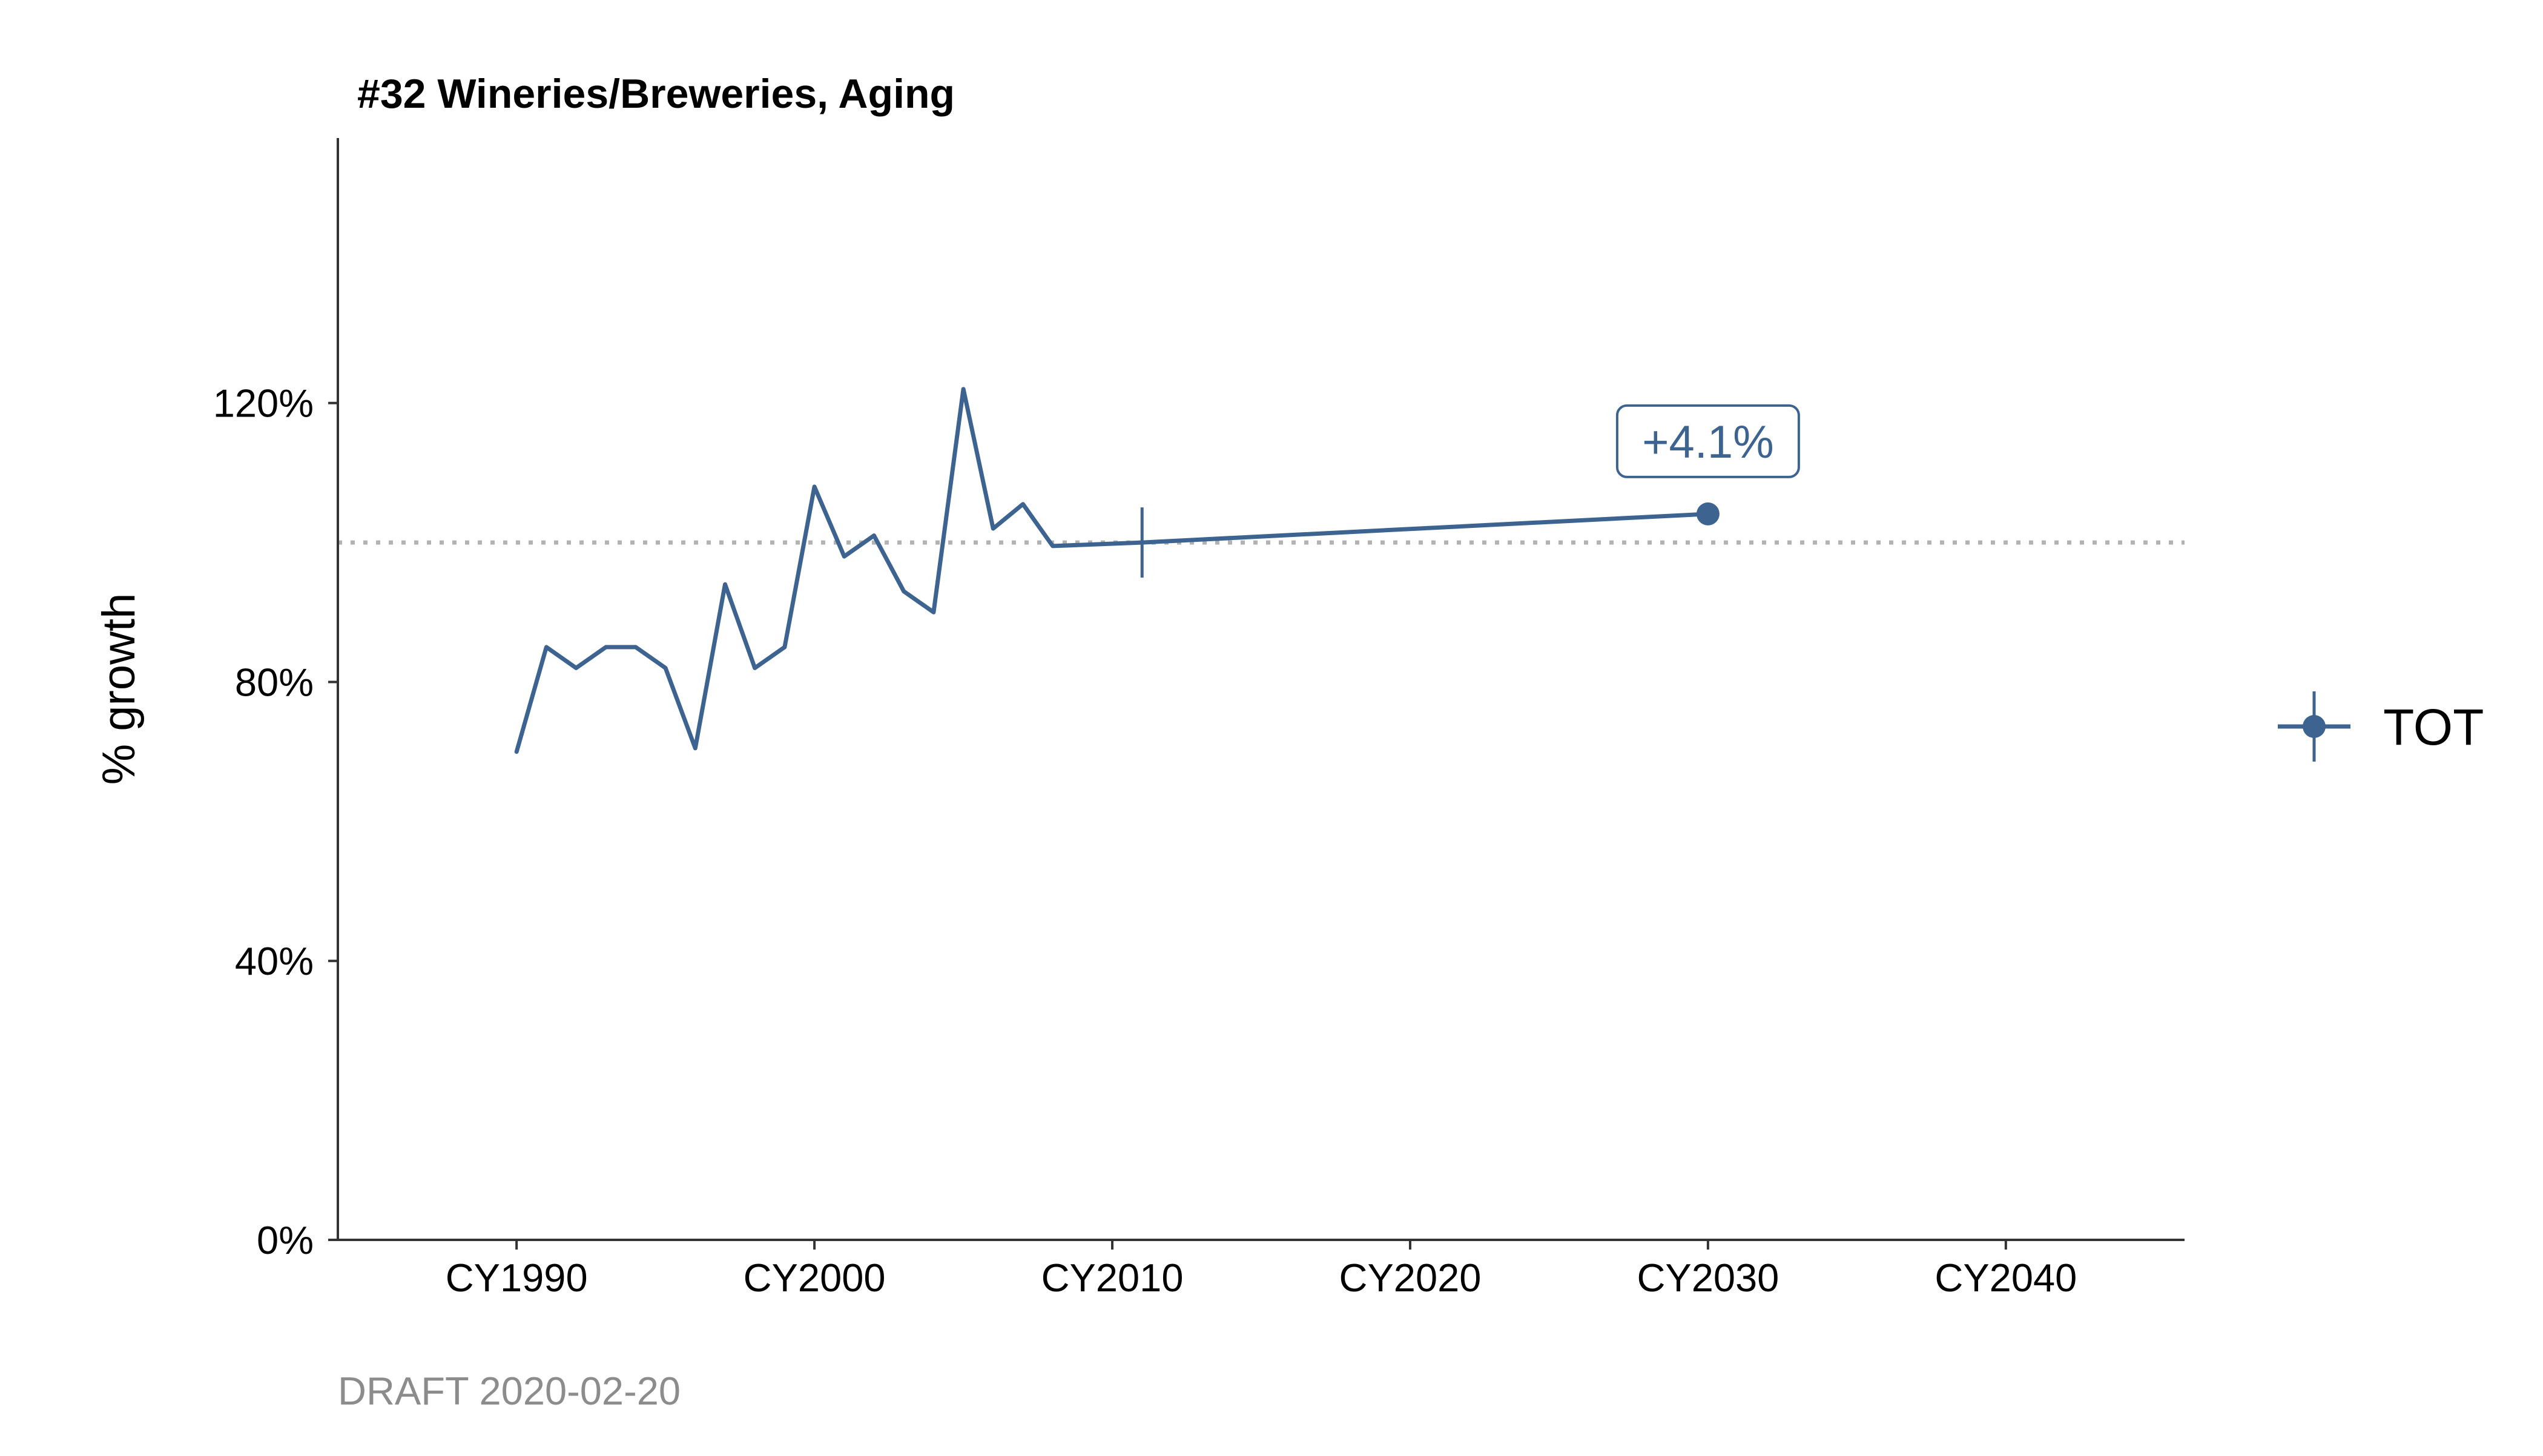 The image size is (2543, 1456). I want to click on x-tick-label: CY1990, so click(517, 1278).